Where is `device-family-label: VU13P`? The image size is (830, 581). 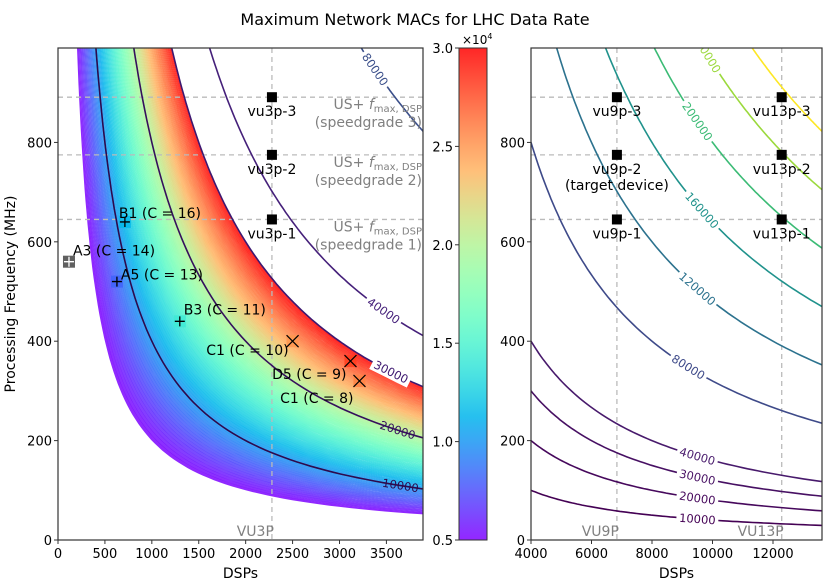
device-family-label: VU13P is located at coordinates (761, 532).